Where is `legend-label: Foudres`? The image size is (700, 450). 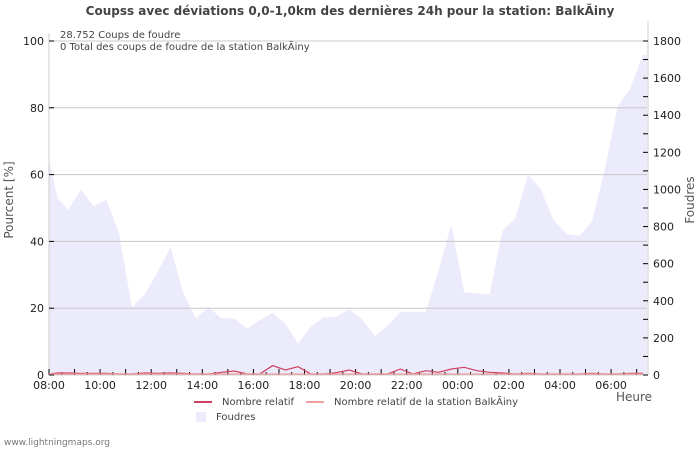
legend-label: Foudres is located at coordinates (236, 417).